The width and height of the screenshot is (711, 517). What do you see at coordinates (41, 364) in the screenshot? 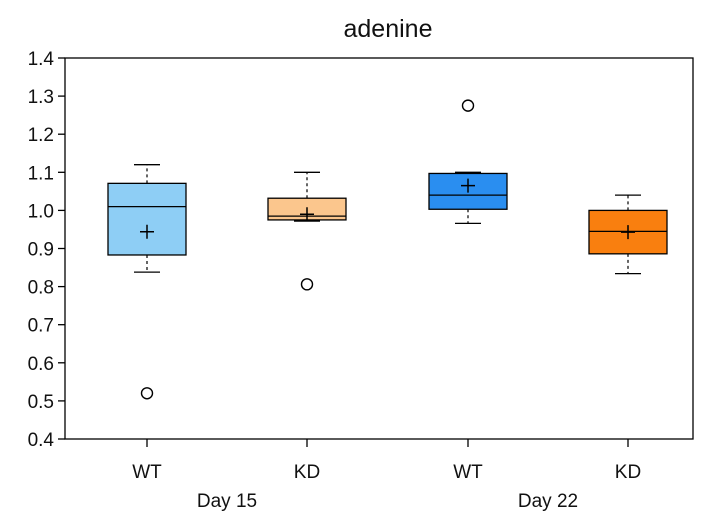
I see `y-tick-label: 0.6` at bounding box center [41, 364].